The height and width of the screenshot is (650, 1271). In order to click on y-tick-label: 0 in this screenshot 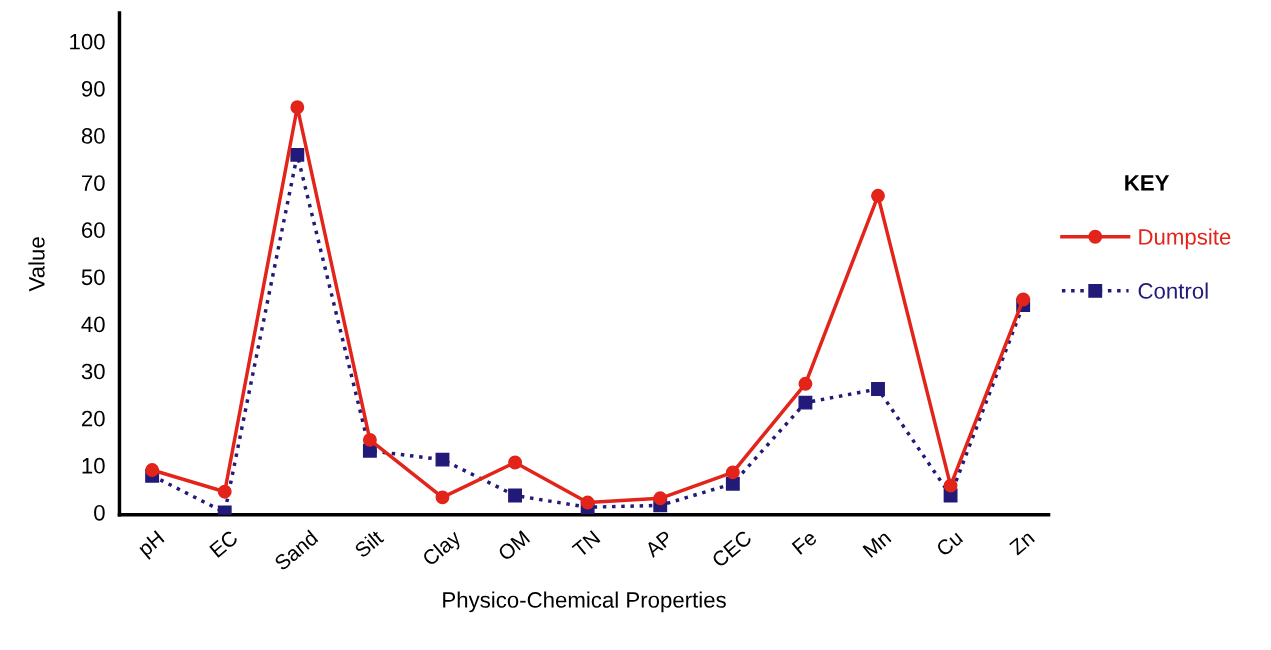, I will do `click(99, 512)`.